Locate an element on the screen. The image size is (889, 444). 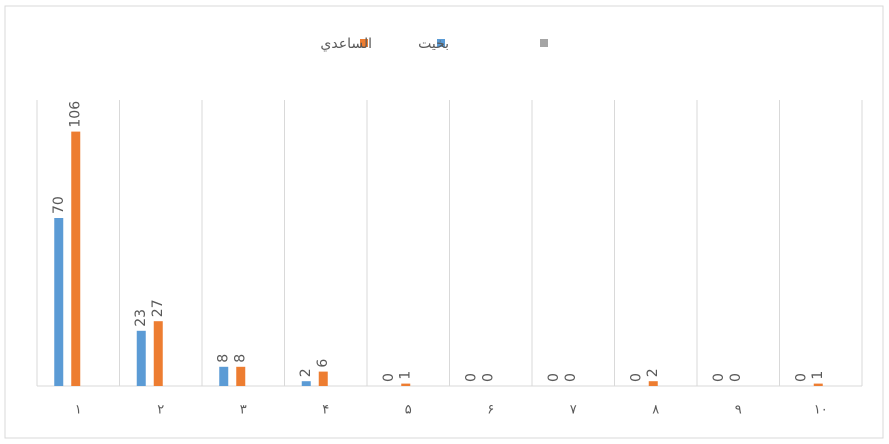
x-tick-label: ٢ is located at coordinates (160, 410).